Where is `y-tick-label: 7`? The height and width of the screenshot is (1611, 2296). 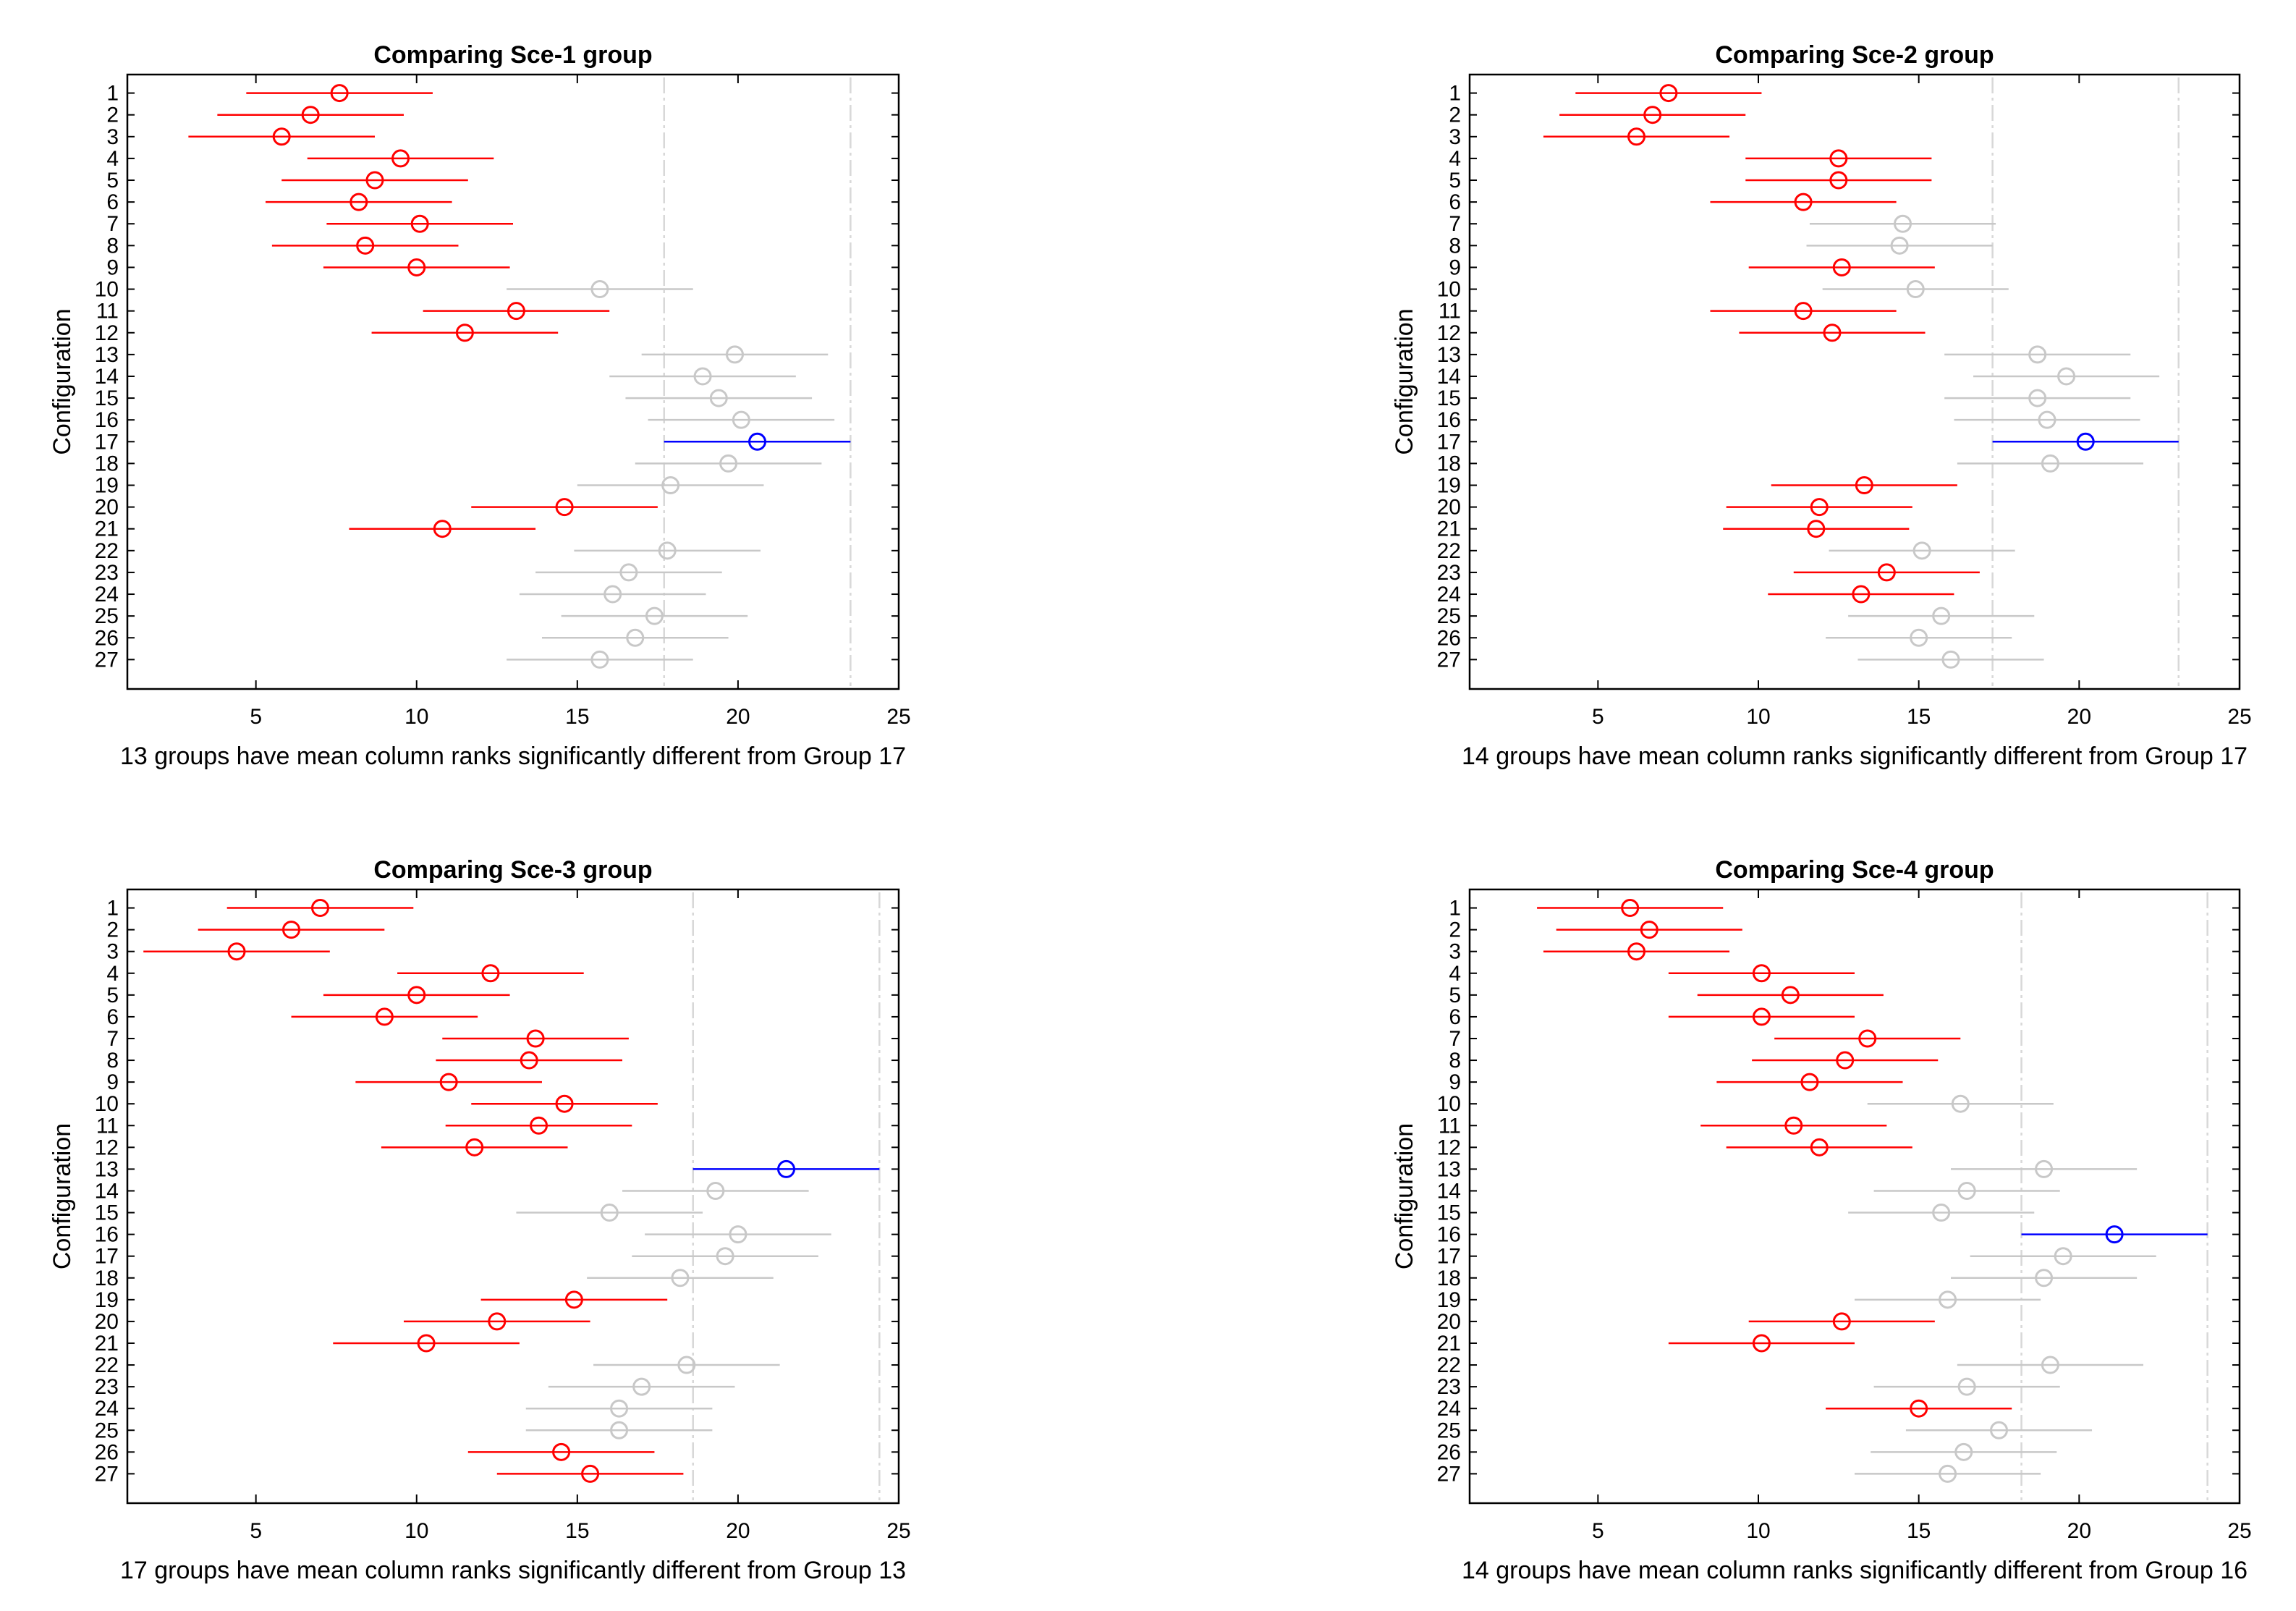
y-tick-label: 7 is located at coordinates (112, 1039).